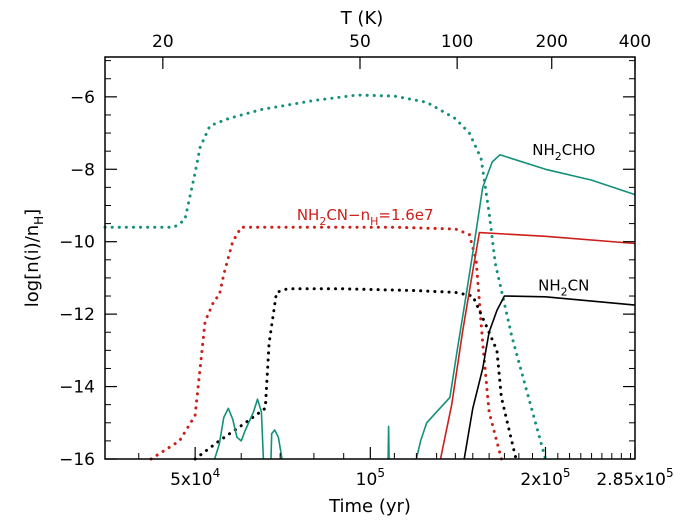 This screenshot has height=524, width=689. Describe the element at coordinates (374, 221) in the screenshot. I see `nh2cn-high-density-label-part: H` at that location.